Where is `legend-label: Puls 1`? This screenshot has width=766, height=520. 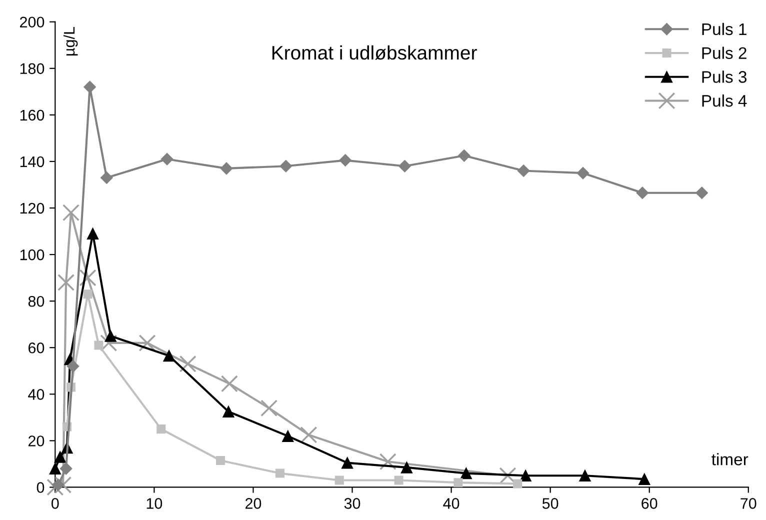
legend-label: Puls 1 is located at coordinates (724, 29).